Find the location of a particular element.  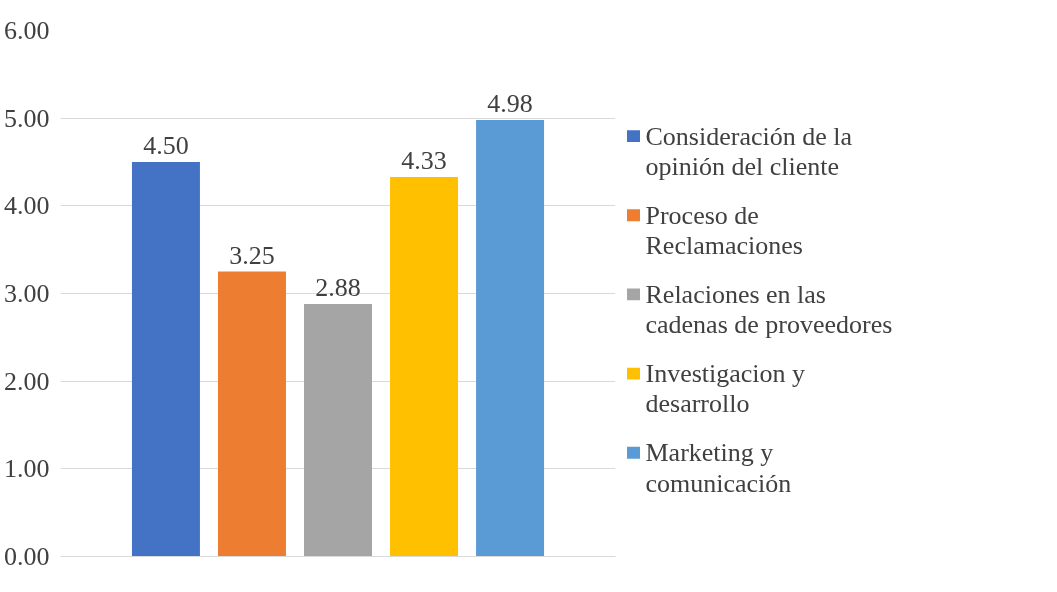

data-label: 4.50 is located at coordinates (166, 145).